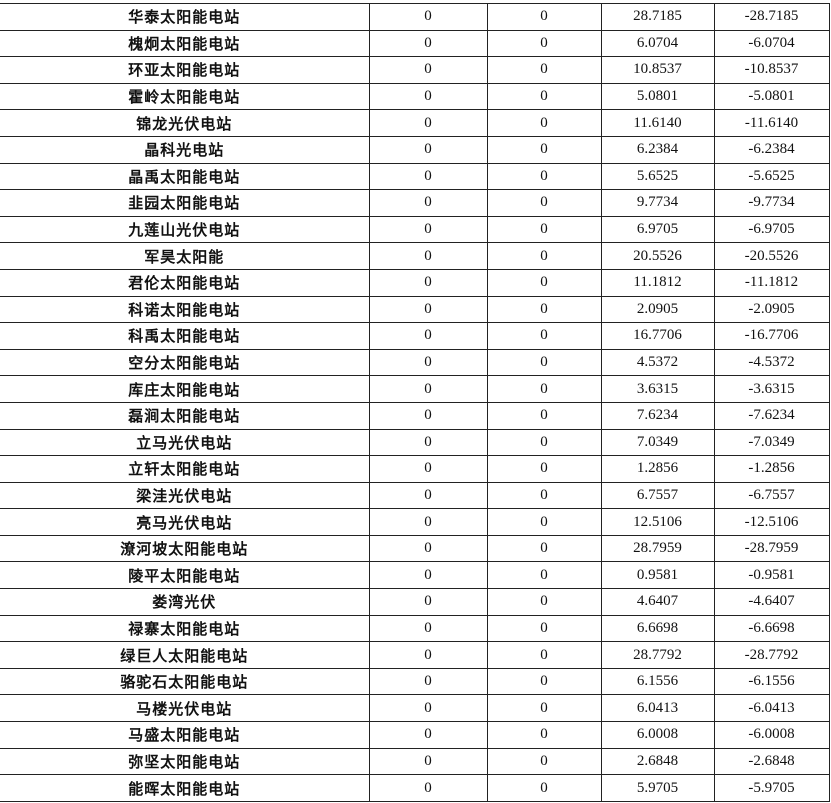 Image resolution: width=831 pixels, height=803 pixels. I want to click on value-cell-3: 6.9705, so click(657, 229).